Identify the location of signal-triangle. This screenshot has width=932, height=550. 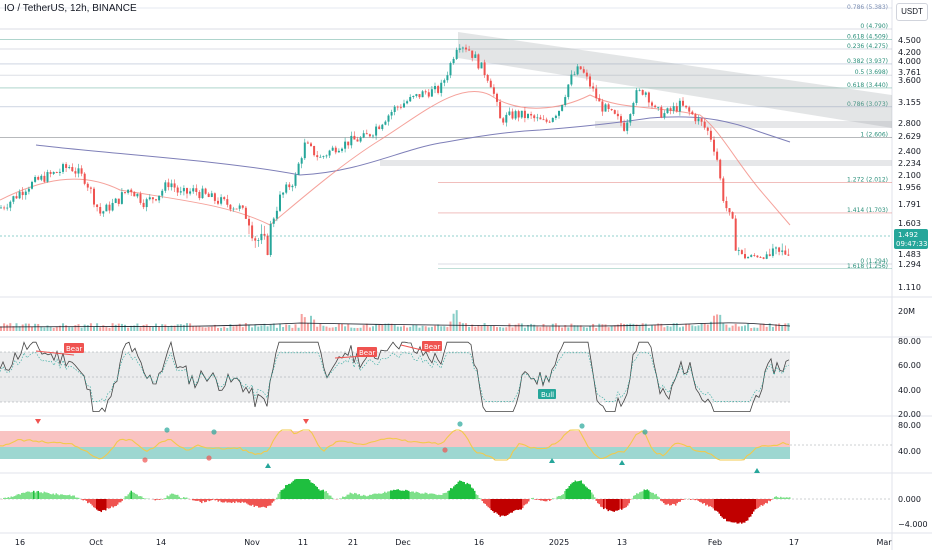
(622, 462).